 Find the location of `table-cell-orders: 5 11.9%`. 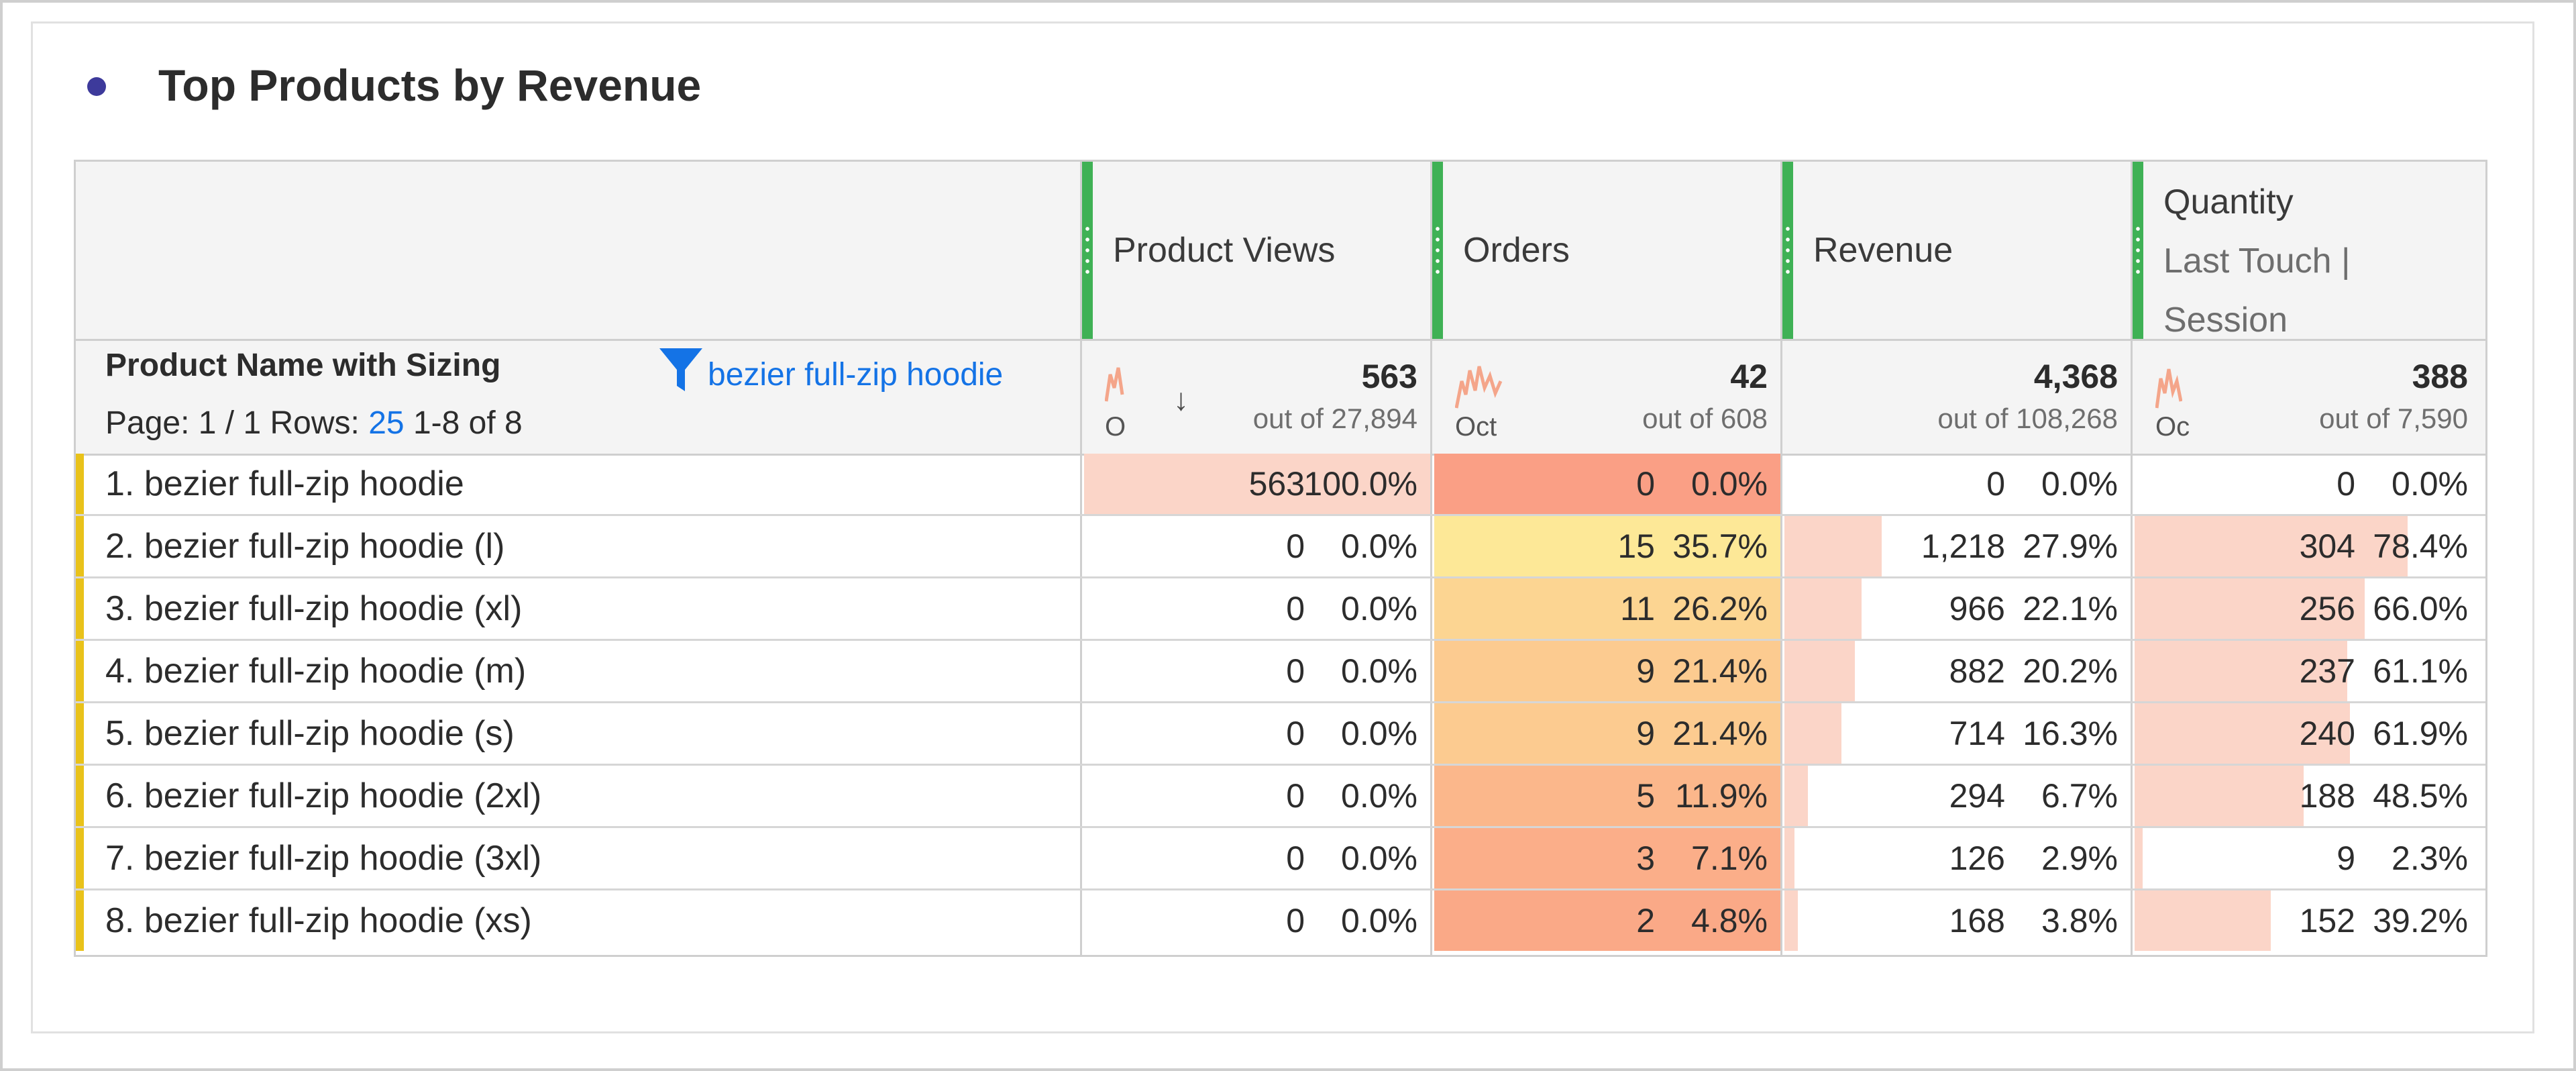

table-cell-orders: 5 11.9% is located at coordinates (1608, 796).